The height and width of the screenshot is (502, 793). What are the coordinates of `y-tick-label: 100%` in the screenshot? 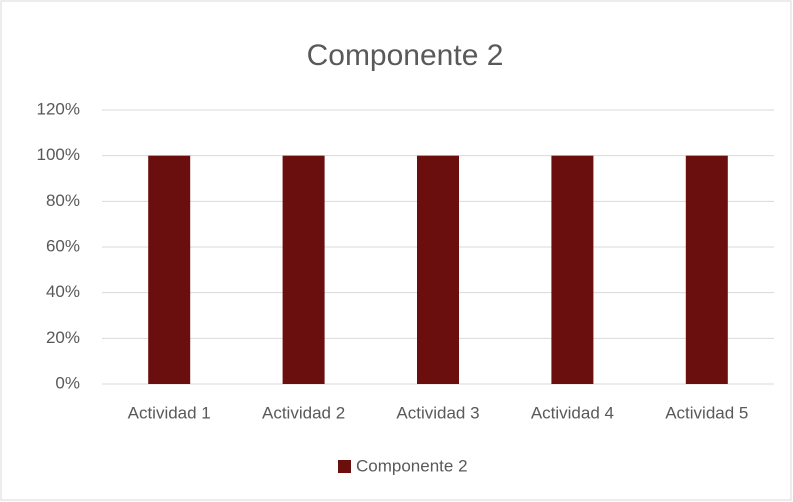 It's located at (58, 154).